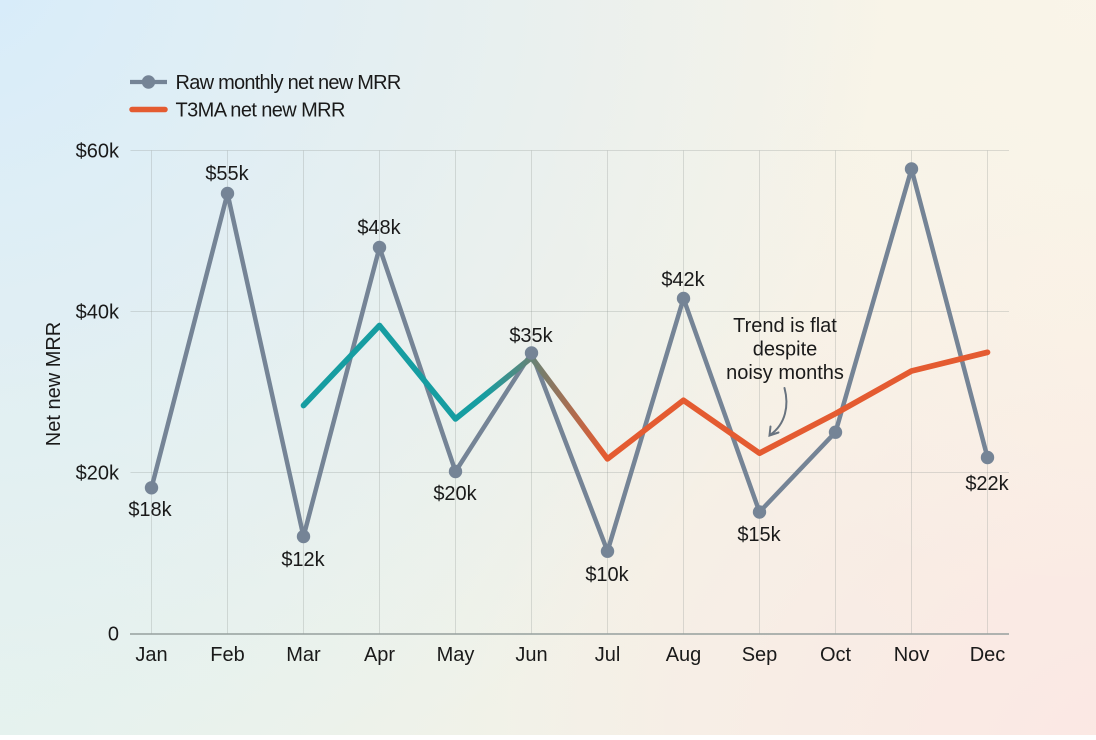  Describe the element at coordinates (150, 510) in the screenshot. I see `svg-text: $18k` at that location.